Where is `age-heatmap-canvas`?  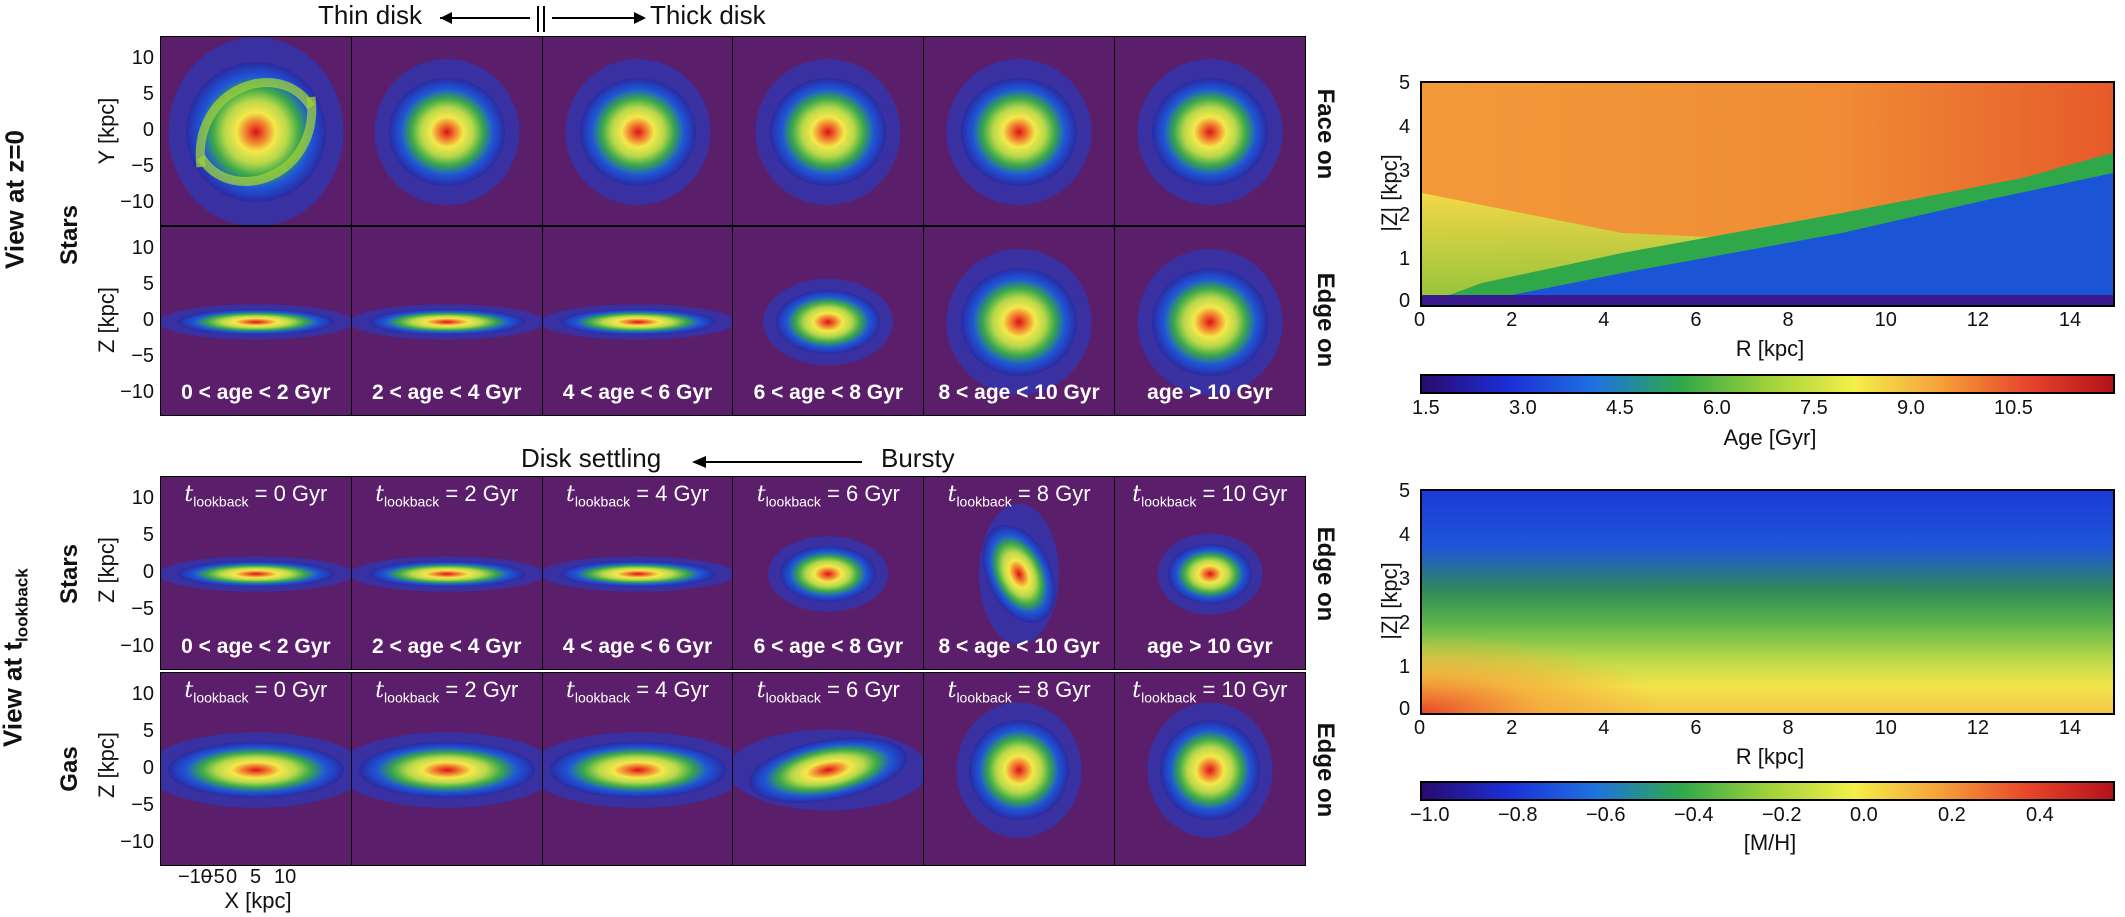 age-heatmap-canvas is located at coordinates (1767, 194).